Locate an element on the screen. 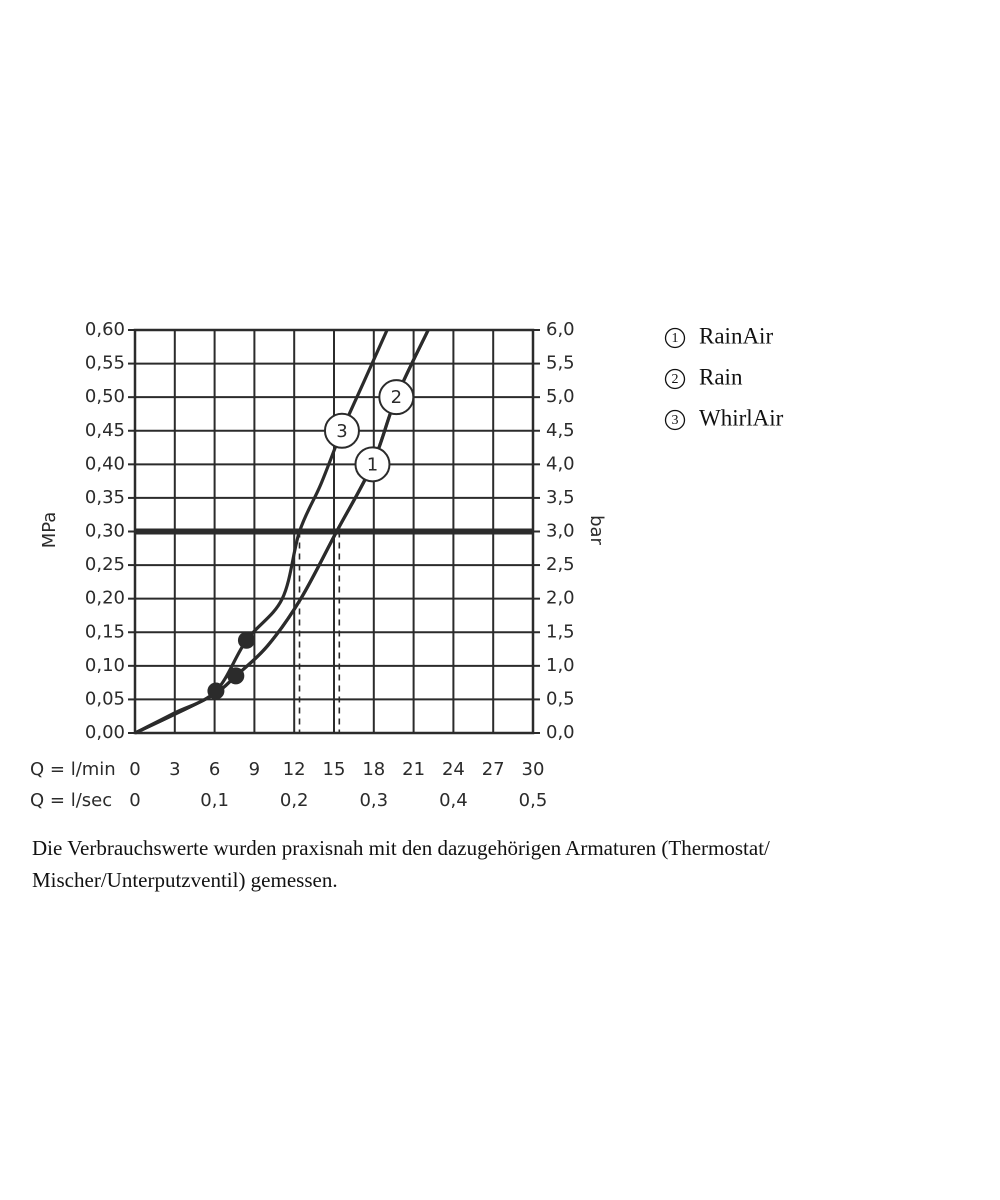 This screenshot has height=1200, width=1000. x-tick-label: 12 is located at coordinates (294, 769).